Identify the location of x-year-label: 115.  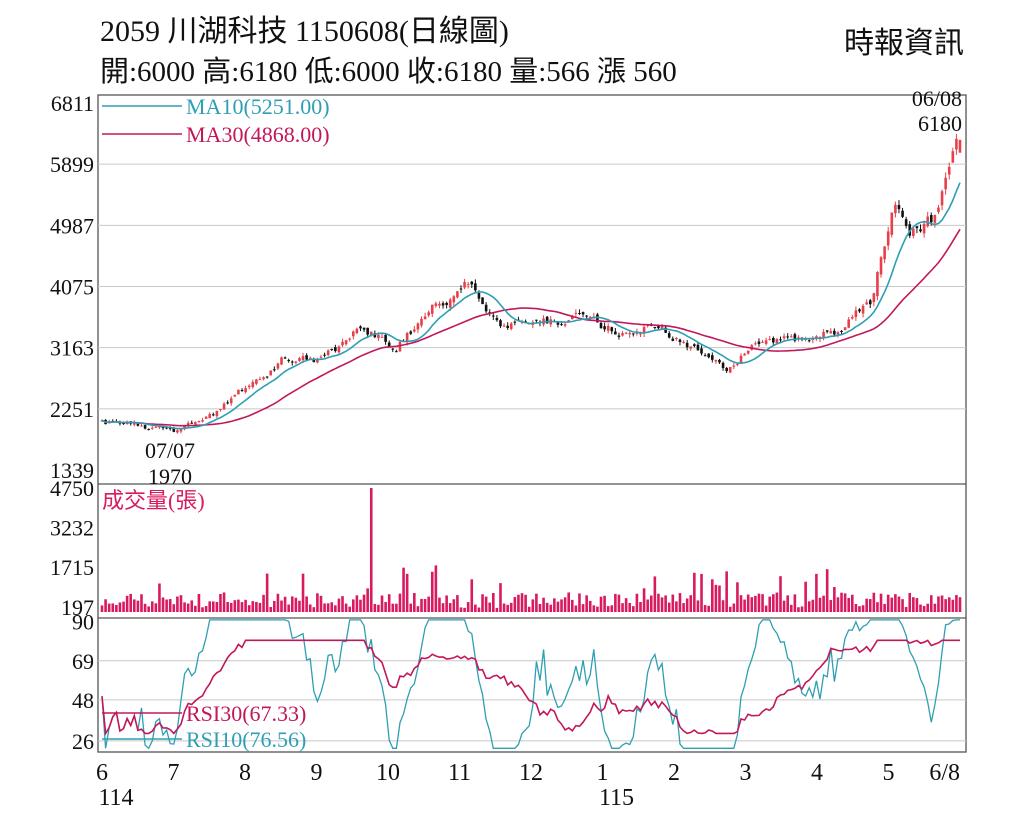
(616, 798).